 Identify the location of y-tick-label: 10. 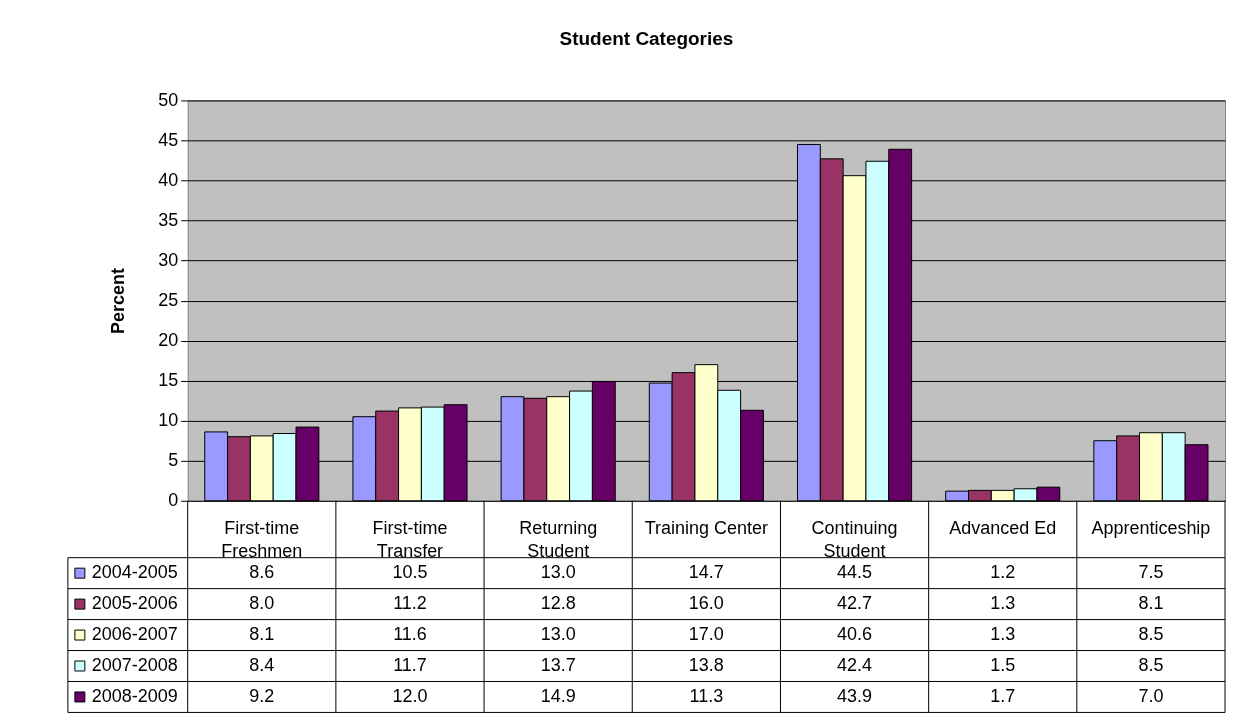
(168, 420).